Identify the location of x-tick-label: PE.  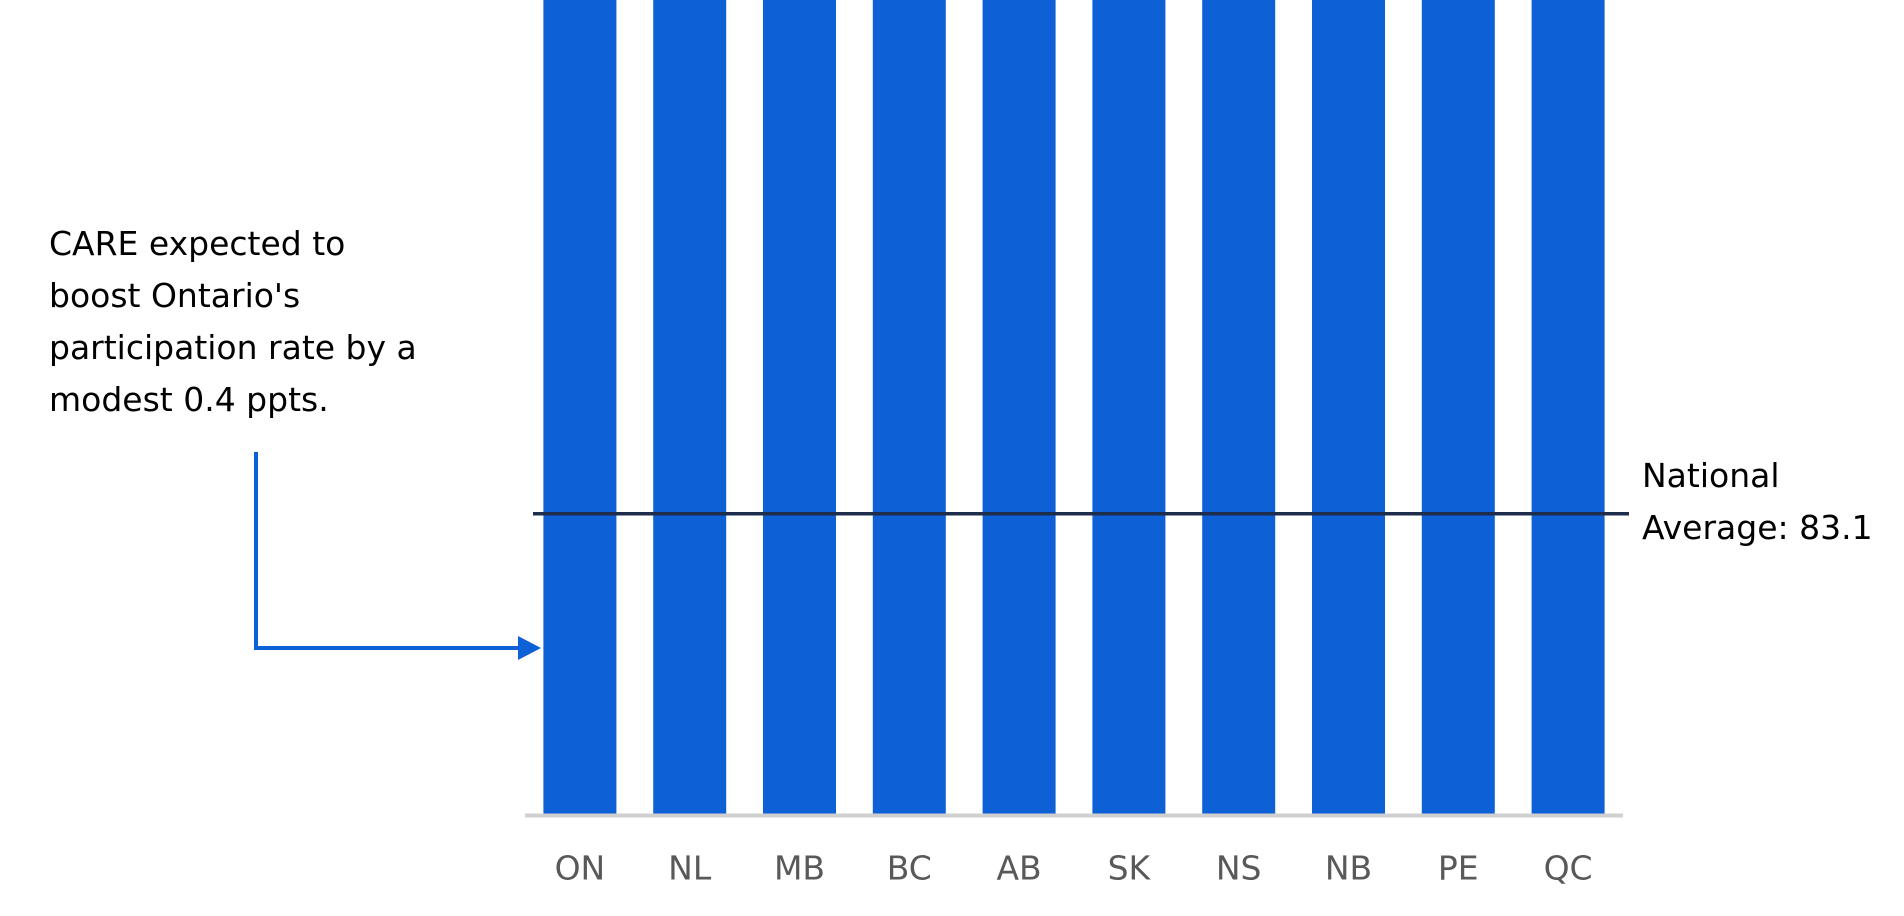
(1458, 868).